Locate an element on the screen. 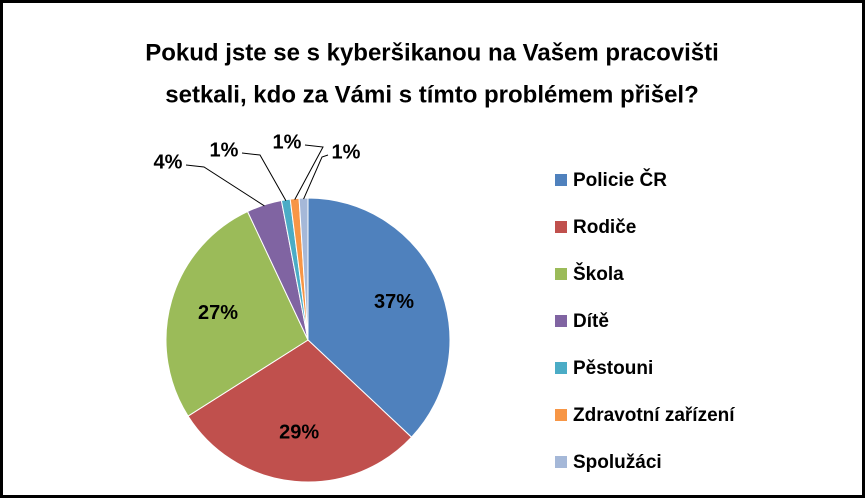 This screenshot has height=498, width=865. data-label: 29% is located at coordinates (299, 433).